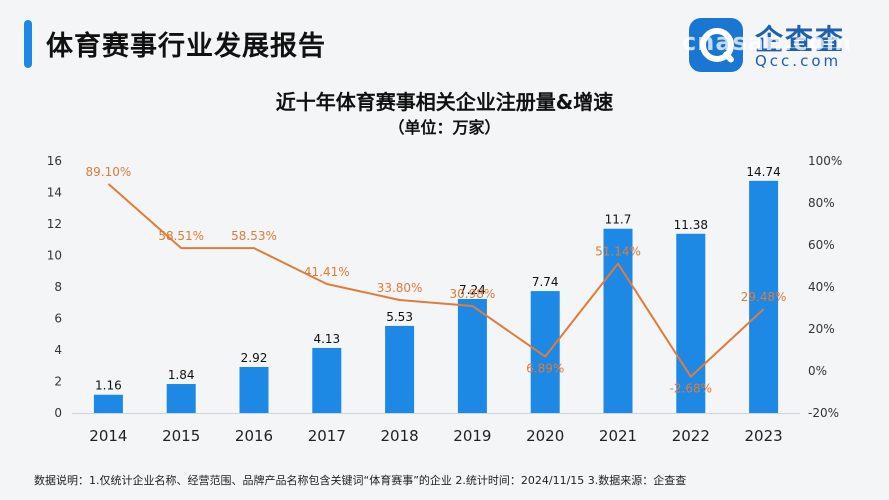  What do you see at coordinates (181, 375) in the screenshot?
I see `bar-value-label: 1.84` at bounding box center [181, 375].